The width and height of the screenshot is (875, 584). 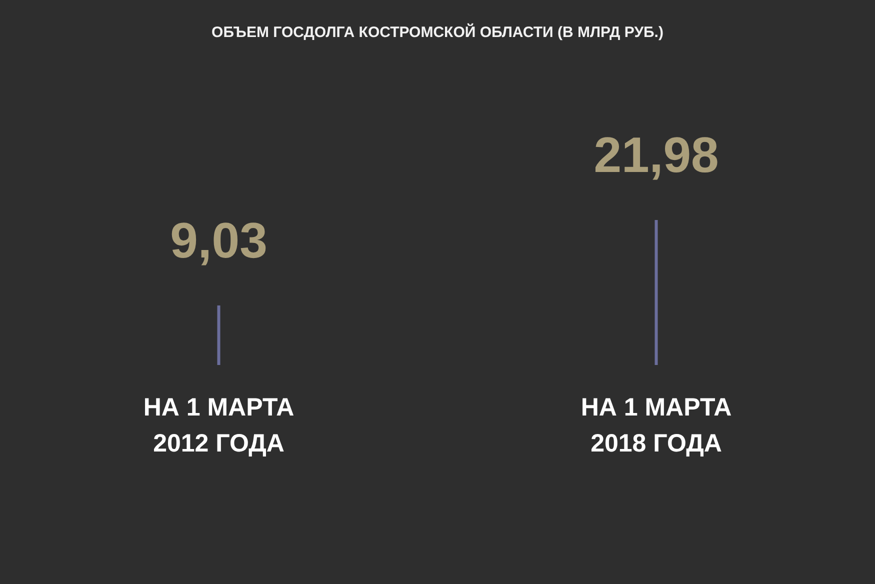 I want to click on chart-title: ОБЪЕМ ГОСДОЛГА КОСТРОМСКОЙ ОБЛАСТИ (В МЛРД РУБ.), so click(x=438, y=32).